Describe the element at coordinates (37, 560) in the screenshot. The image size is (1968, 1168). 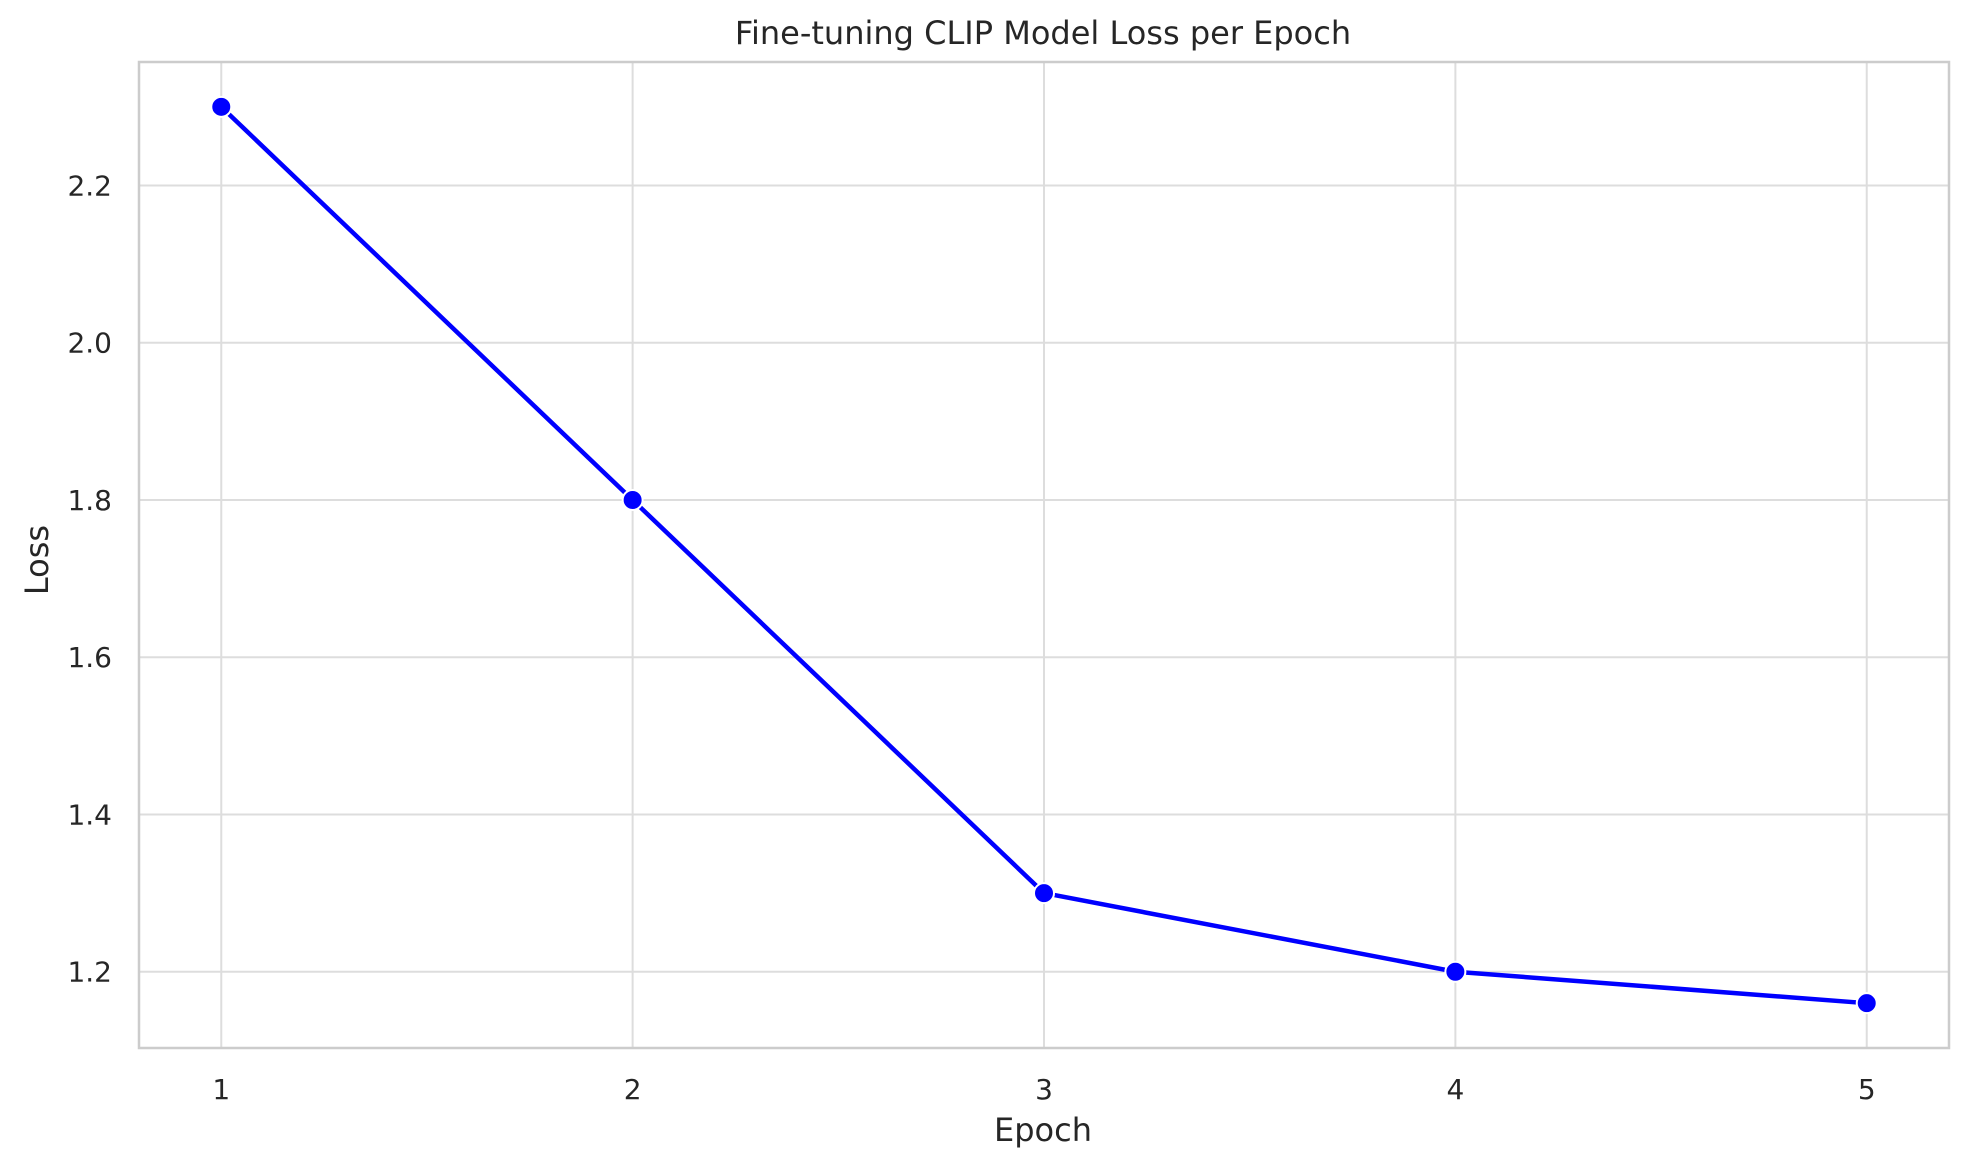
I see `y-axis-label: Loss` at that location.